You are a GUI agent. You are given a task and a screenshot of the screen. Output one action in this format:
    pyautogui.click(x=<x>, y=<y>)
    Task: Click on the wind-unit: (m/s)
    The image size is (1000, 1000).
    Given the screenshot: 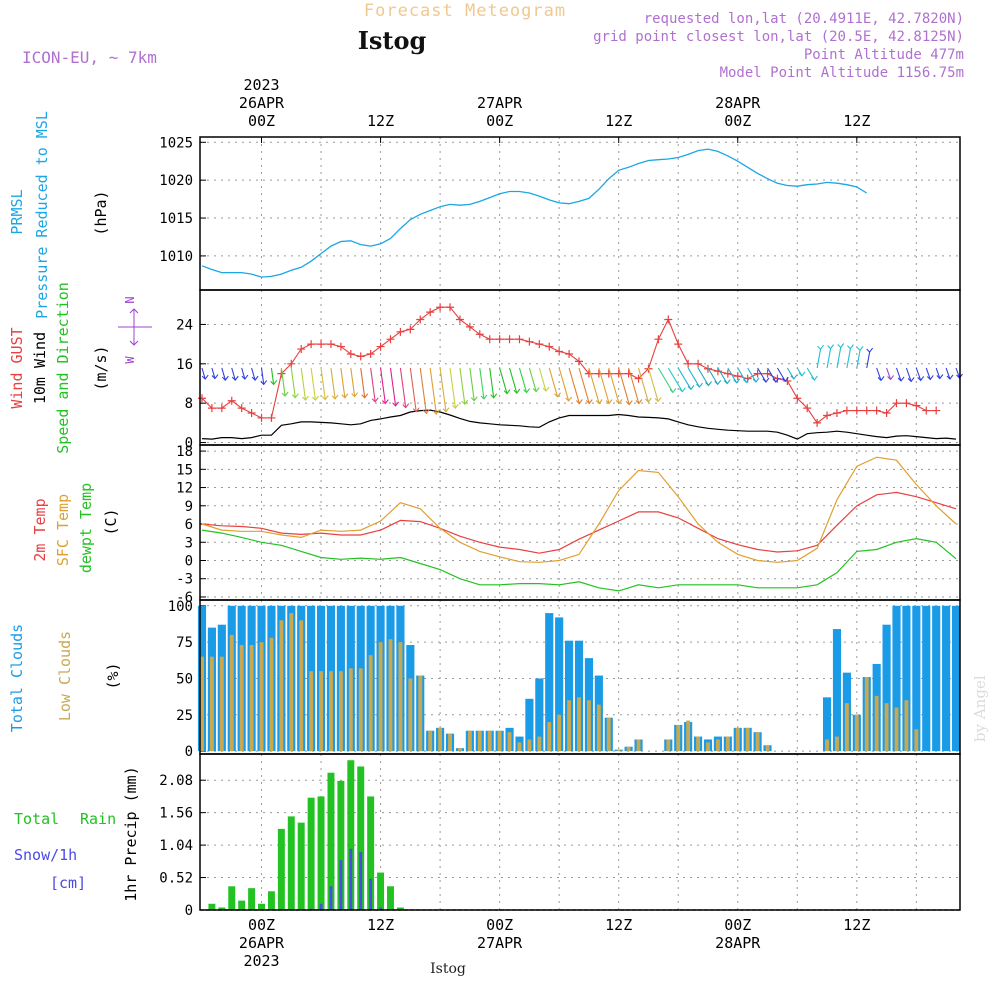 What is the action you would take?
    pyautogui.click(x=101, y=367)
    